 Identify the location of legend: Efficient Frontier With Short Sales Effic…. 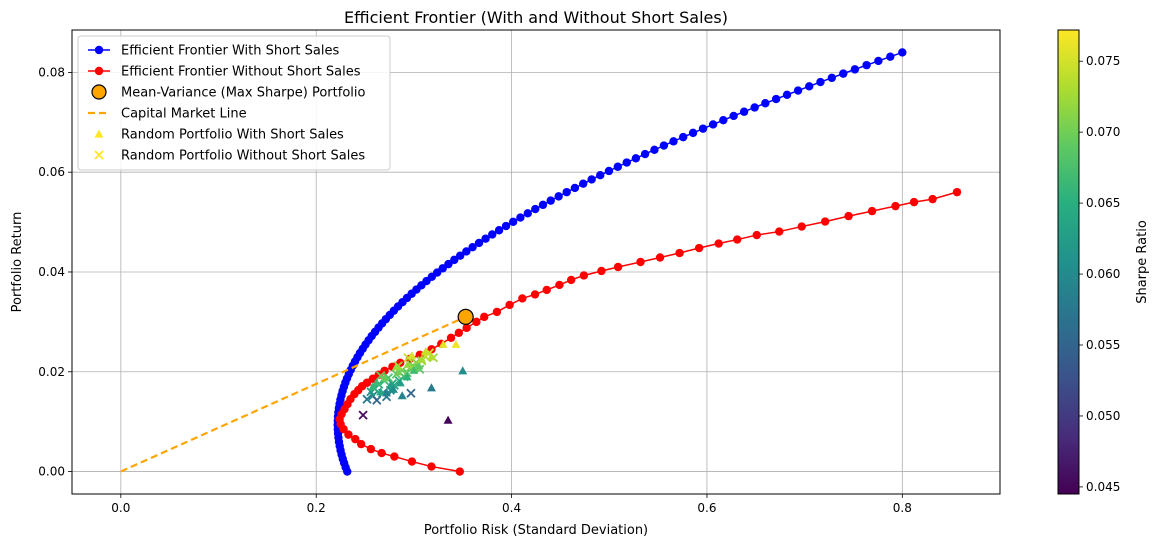
(234, 103).